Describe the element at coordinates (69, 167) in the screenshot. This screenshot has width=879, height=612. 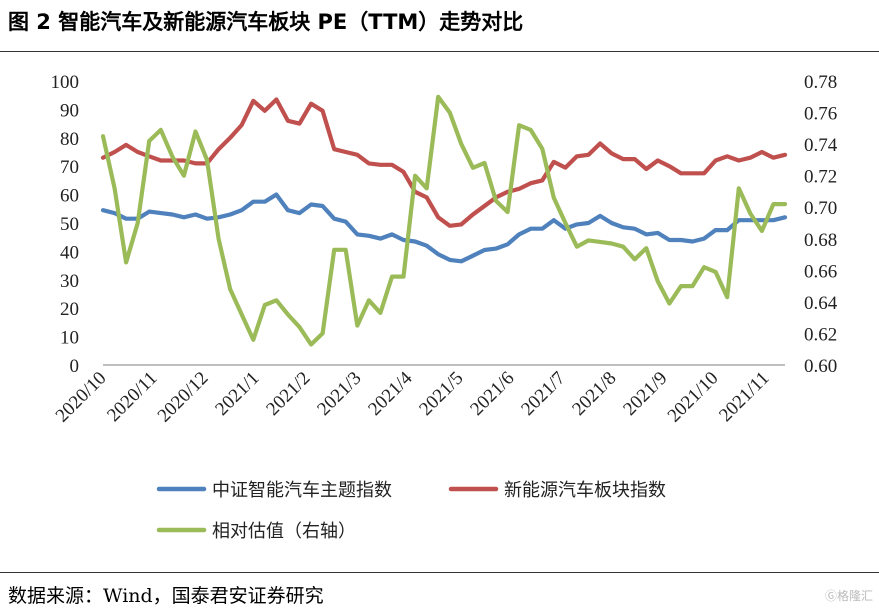
I see `y-left-tick-label: 70` at that location.